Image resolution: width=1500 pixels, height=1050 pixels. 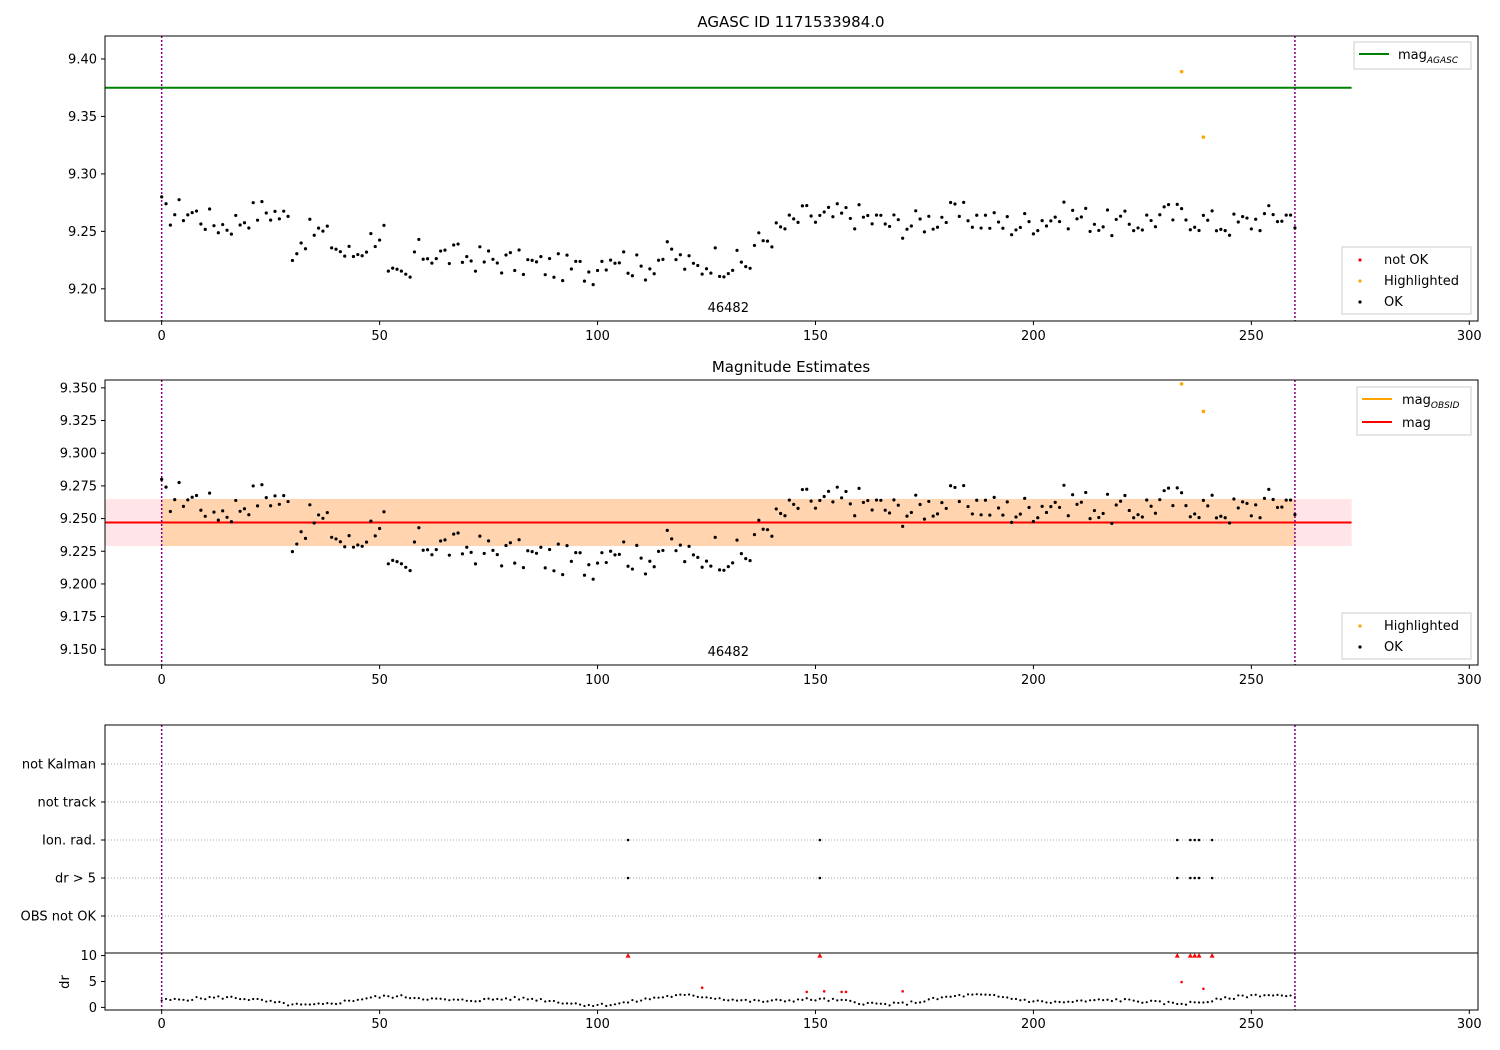 I want to click on x-tick-label: 300, so click(x=1469, y=336).